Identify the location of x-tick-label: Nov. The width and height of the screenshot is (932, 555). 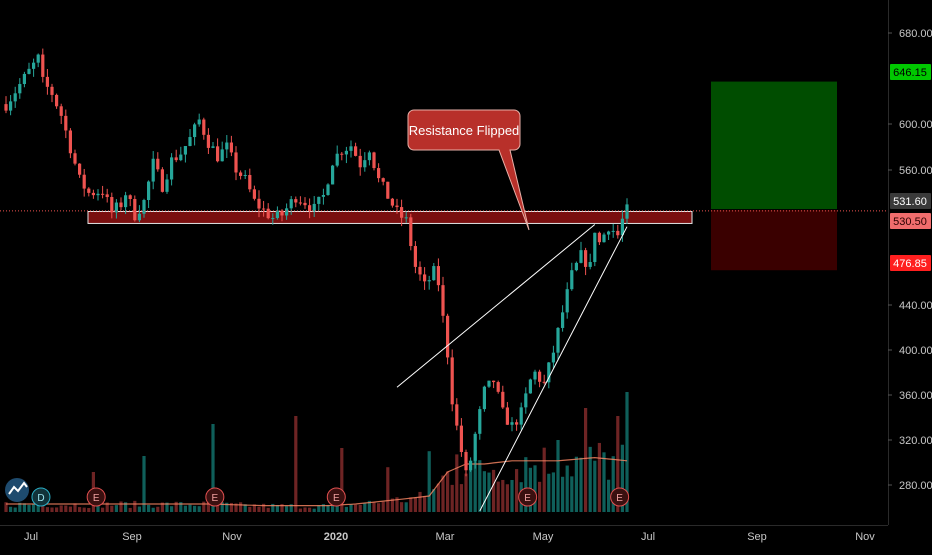
(232, 537).